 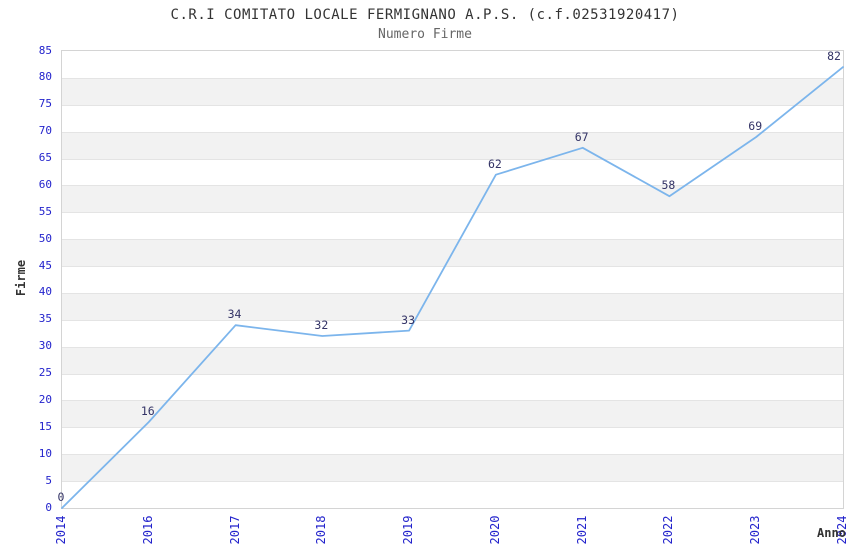 What do you see at coordinates (45, 211) in the screenshot?
I see `y-tick-label: 55` at bounding box center [45, 211].